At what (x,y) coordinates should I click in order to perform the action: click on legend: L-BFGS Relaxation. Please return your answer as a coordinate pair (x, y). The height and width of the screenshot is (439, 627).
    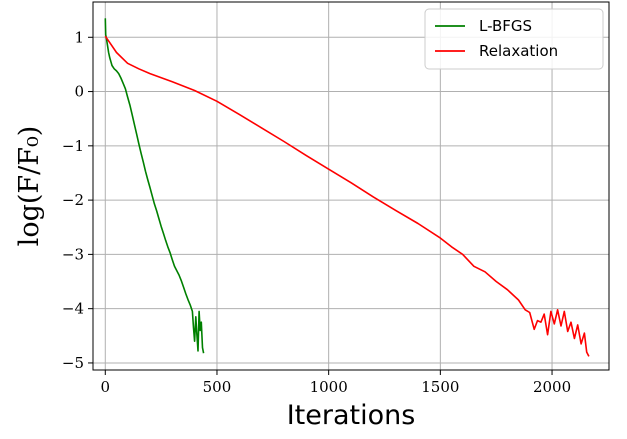
    Looking at the image, I should click on (514, 39).